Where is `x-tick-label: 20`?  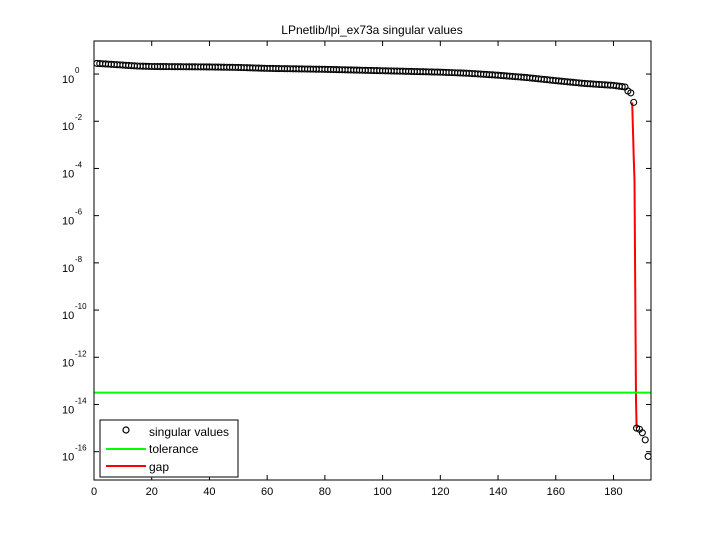
x-tick-label: 20 is located at coordinates (152, 492).